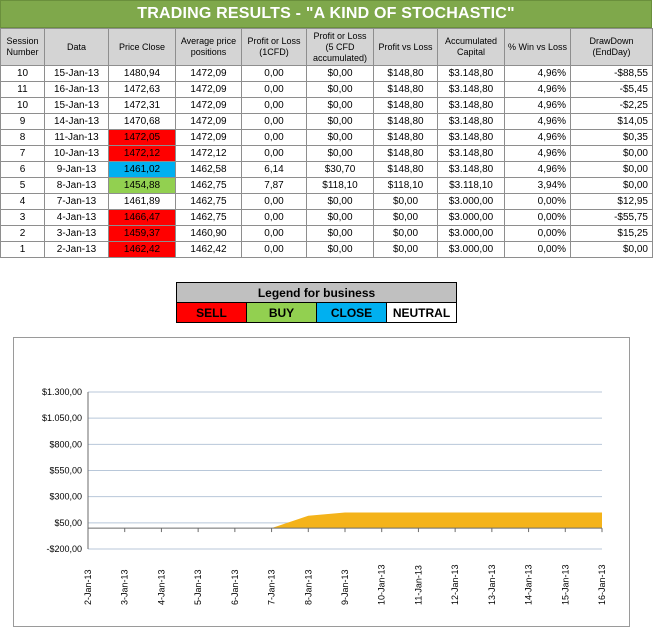 Image resolution: width=668 pixels, height=639 pixels. Describe the element at coordinates (65, 444) in the screenshot. I see `y-tick-label: $800,00` at that location.